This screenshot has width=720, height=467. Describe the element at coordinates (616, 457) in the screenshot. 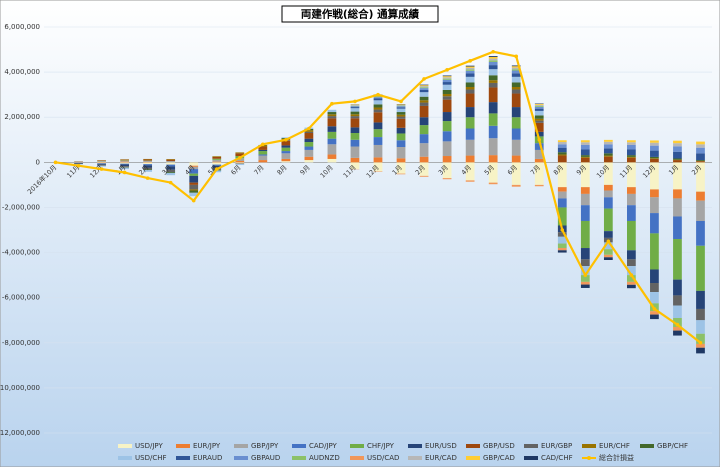

I see `legend-label: 総合計損益` at that location.